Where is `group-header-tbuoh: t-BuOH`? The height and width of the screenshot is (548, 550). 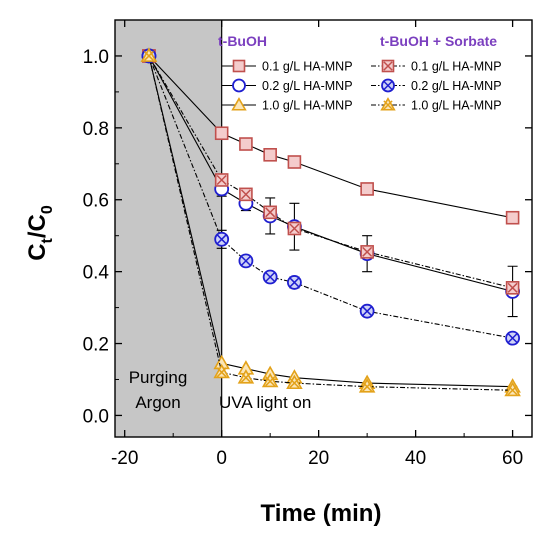 group-header-tbuoh: t-BuOH is located at coordinates (242, 41).